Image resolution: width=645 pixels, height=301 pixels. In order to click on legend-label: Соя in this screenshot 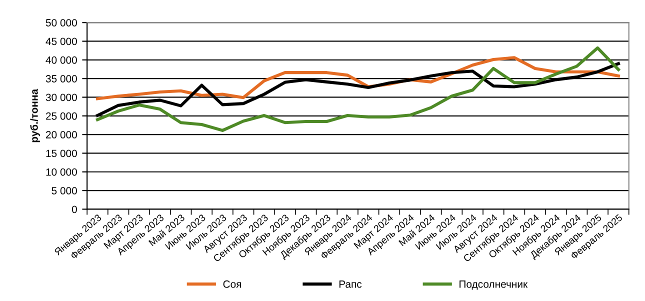, I will do `click(232, 284)`.